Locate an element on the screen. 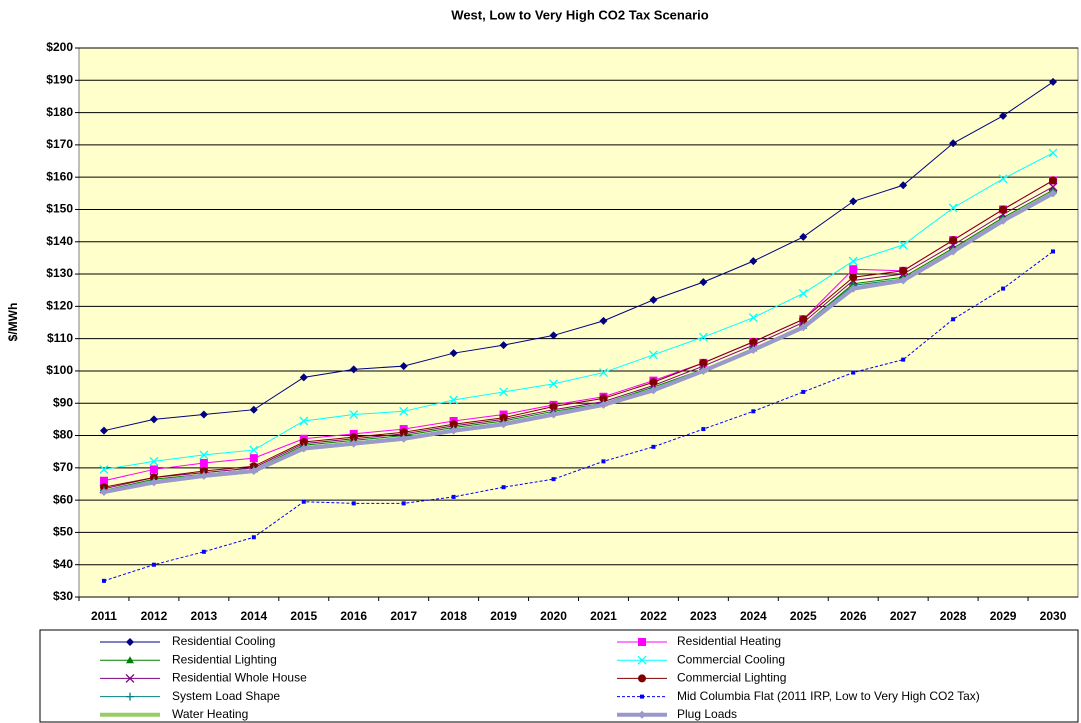  y-tick-label: $90 is located at coordinates (63, 402).